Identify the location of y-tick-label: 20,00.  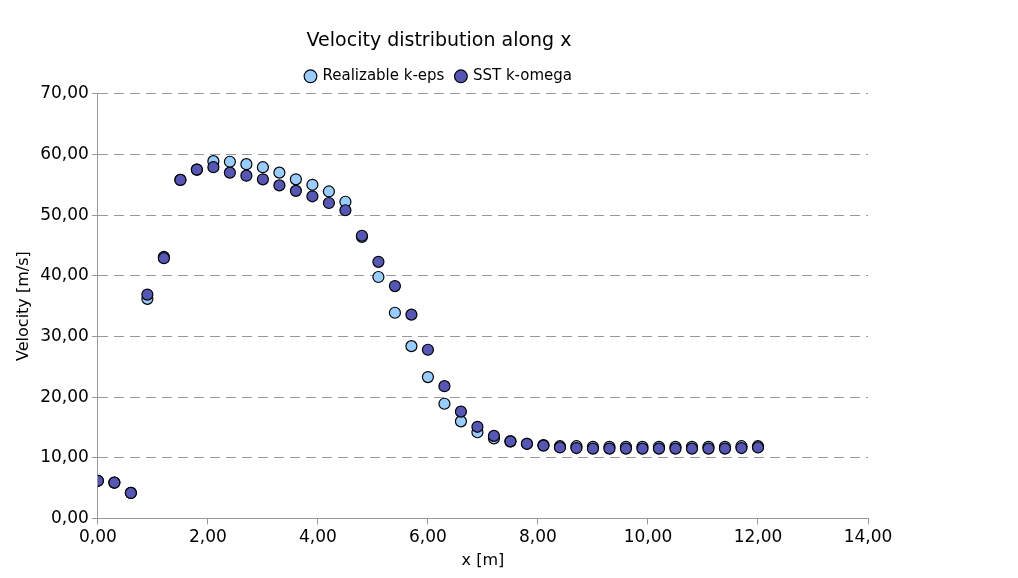
(64, 395).